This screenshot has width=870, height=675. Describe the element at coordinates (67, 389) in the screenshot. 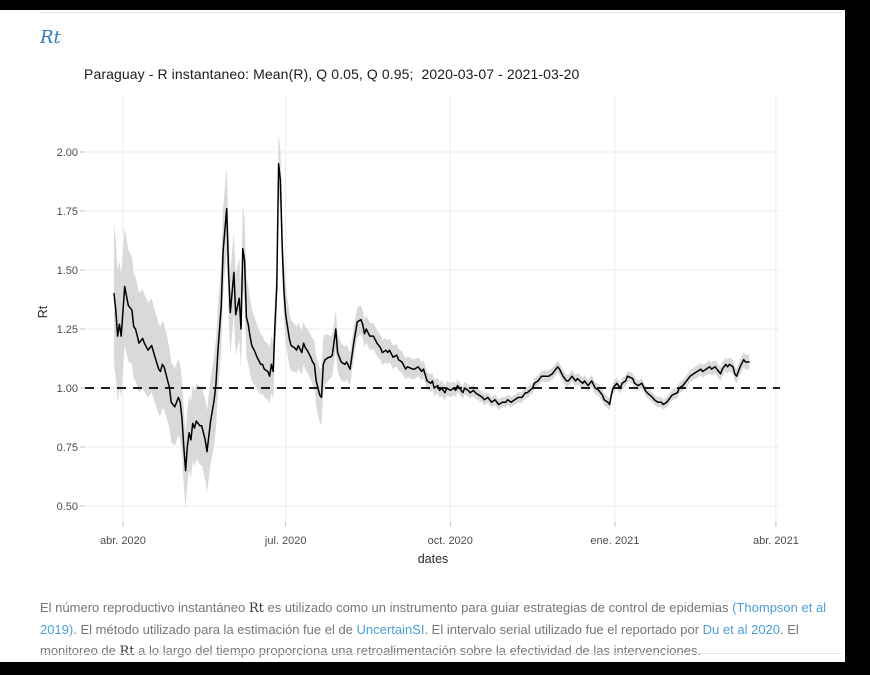

I see `y-tick-label: 1.00` at that location.